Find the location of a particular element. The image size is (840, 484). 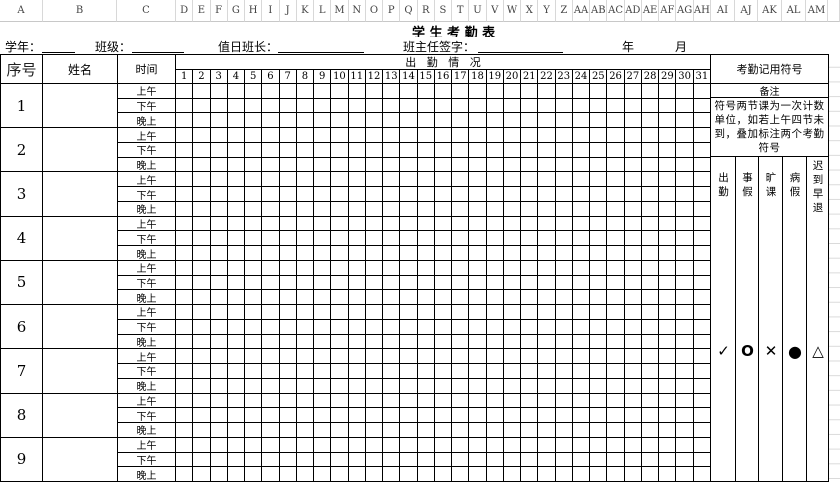

column-header-p: P is located at coordinates (392, 11).